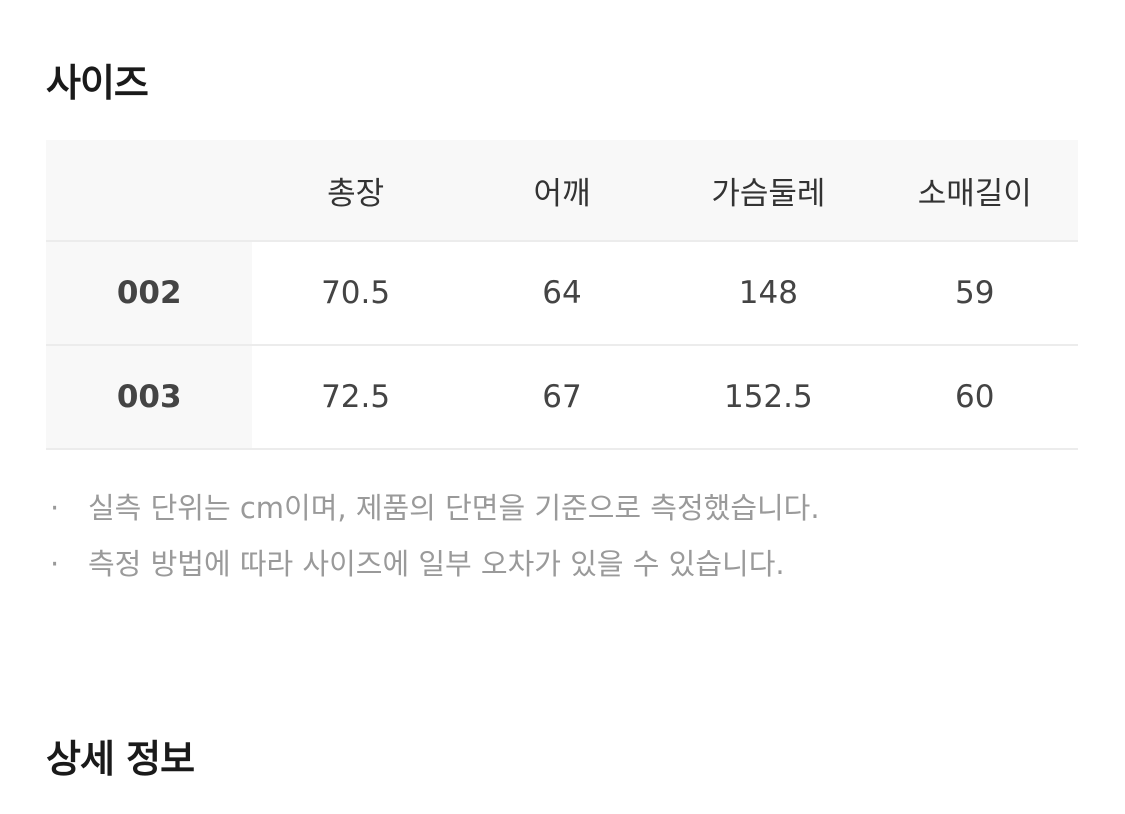 Image resolution: width=1125 pixels, height=814 pixels. I want to click on detail-section-title: 상세 정보, so click(120, 759).